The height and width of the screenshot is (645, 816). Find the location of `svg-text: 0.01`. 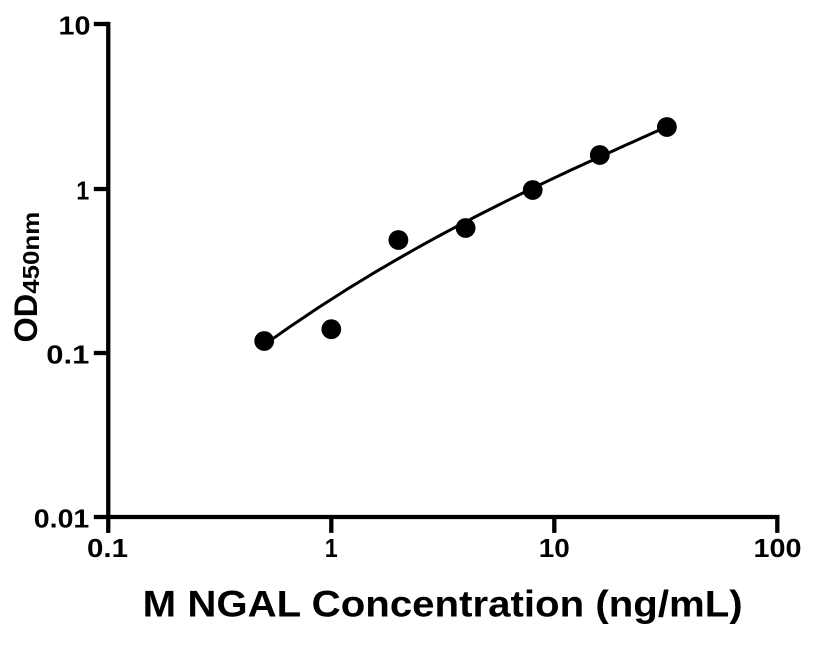

svg-text: 0.01 is located at coordinates (62, 518).